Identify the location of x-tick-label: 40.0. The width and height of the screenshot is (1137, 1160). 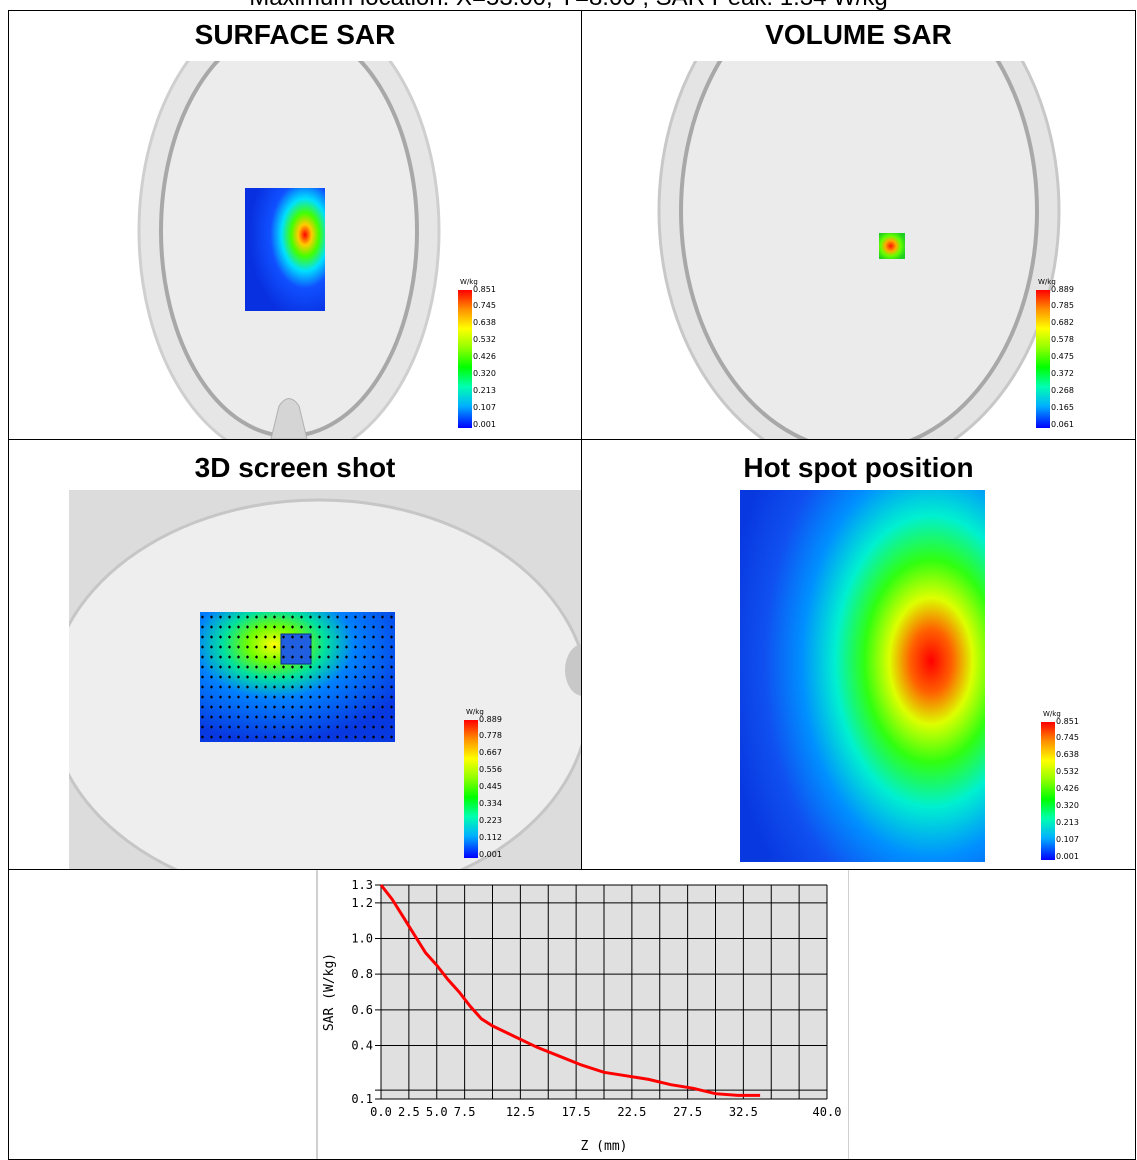
(827, 1112).